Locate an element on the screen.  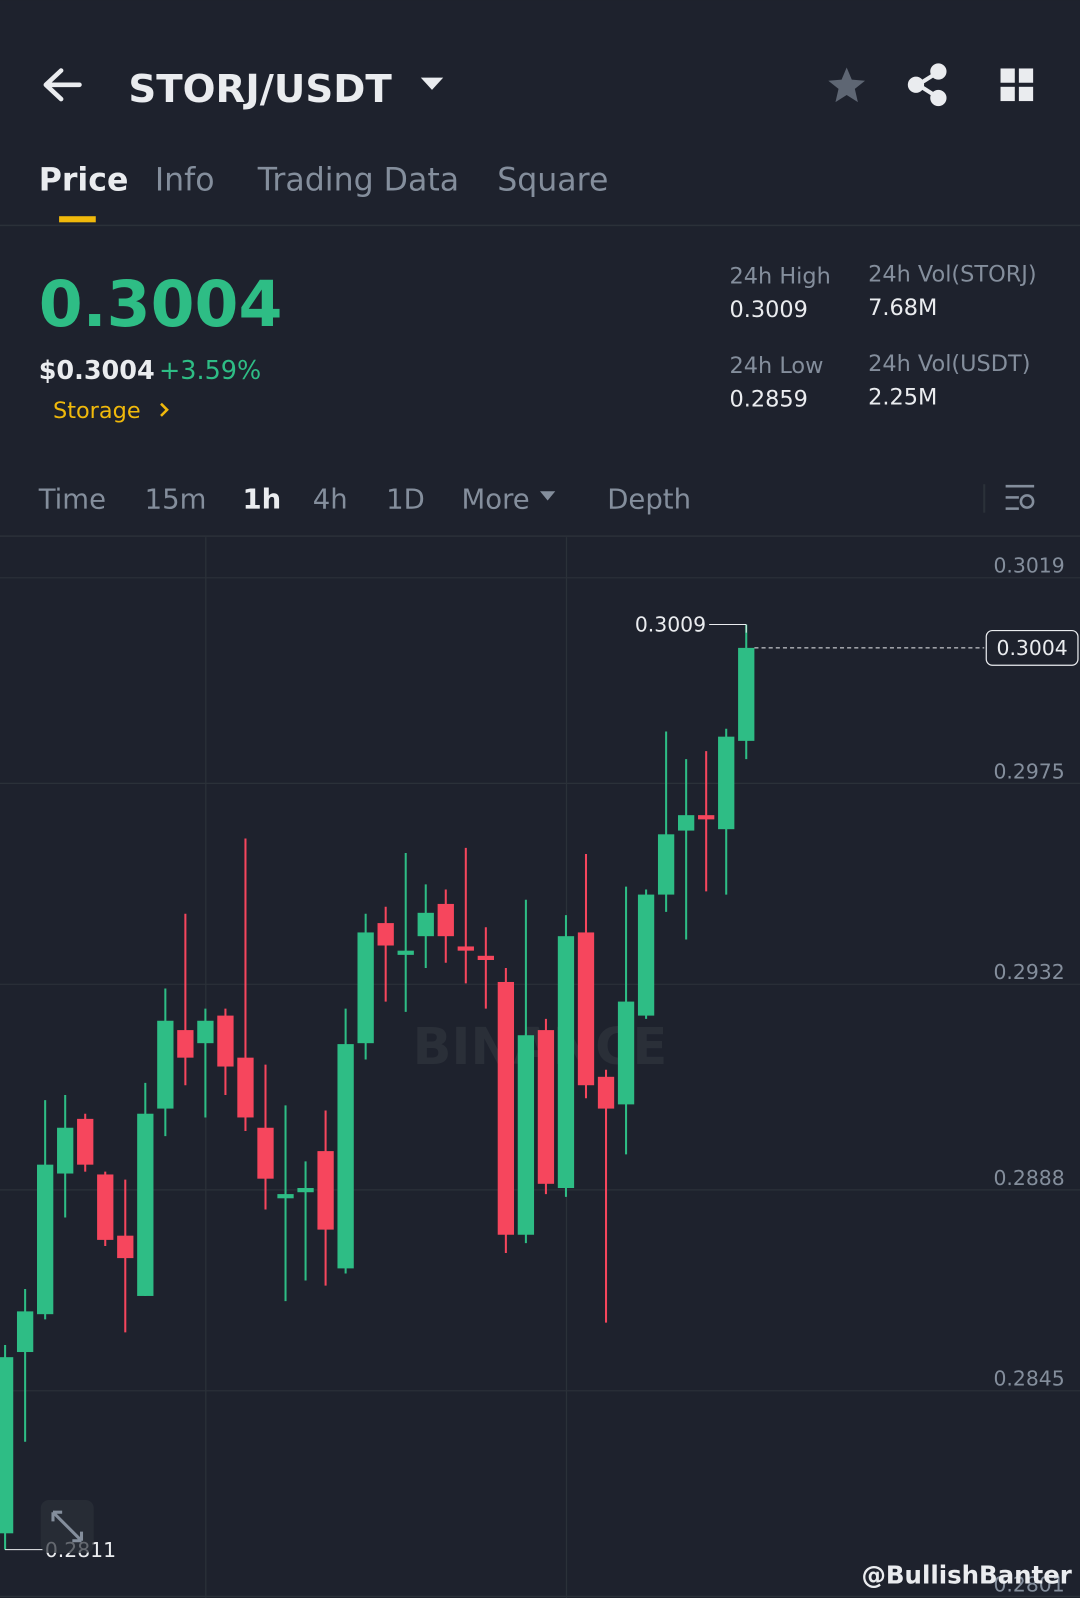
chart-settings is located at coordinates (1020, 497).